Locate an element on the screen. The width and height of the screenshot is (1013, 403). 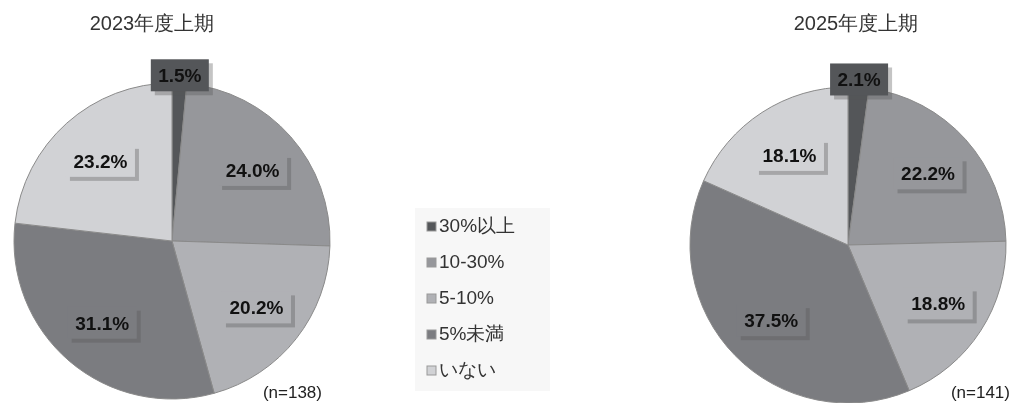
legend-label: 10-30% is located at coordinates (472, 261).